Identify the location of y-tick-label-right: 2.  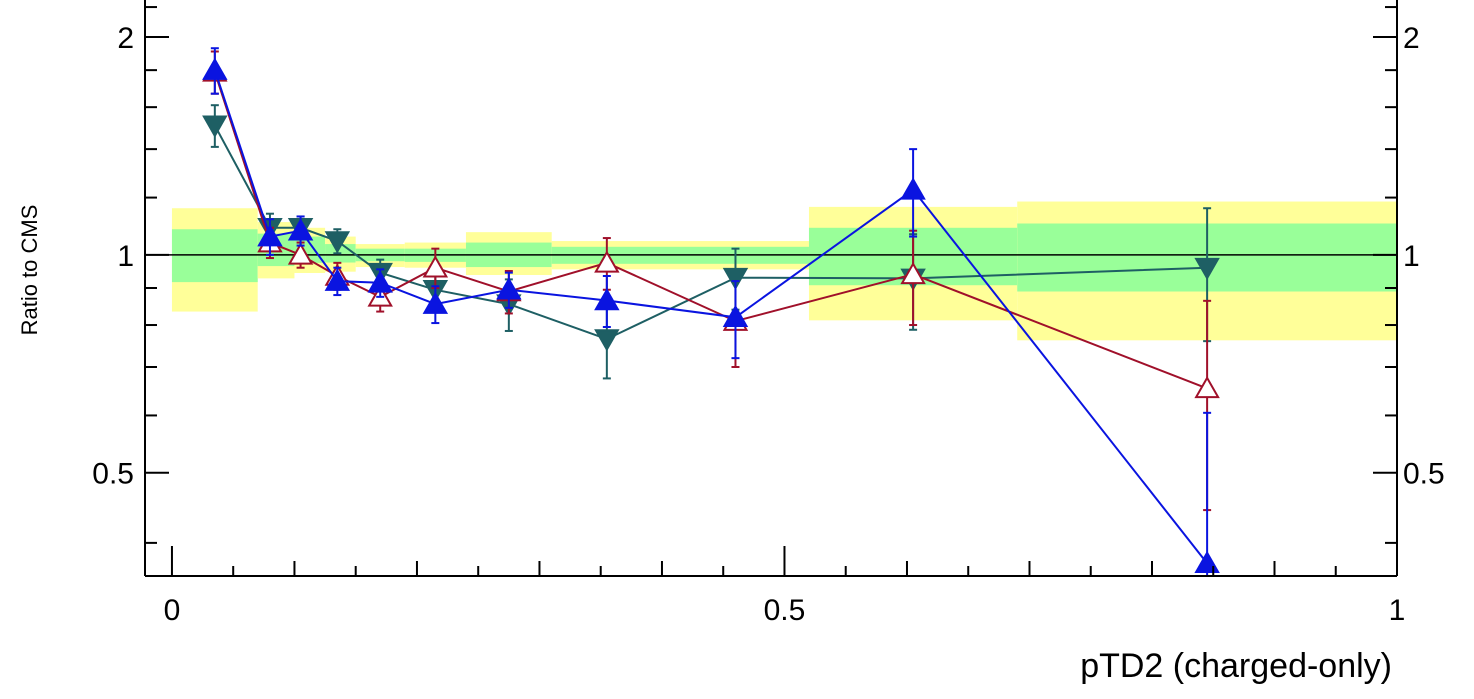
(1411, 38).